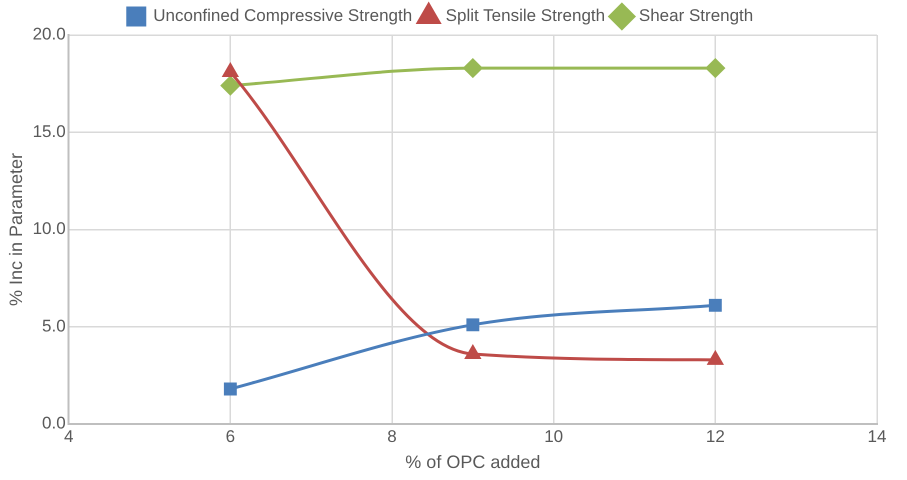  I want to click on x-tick-label: 14, so click(877, 436).